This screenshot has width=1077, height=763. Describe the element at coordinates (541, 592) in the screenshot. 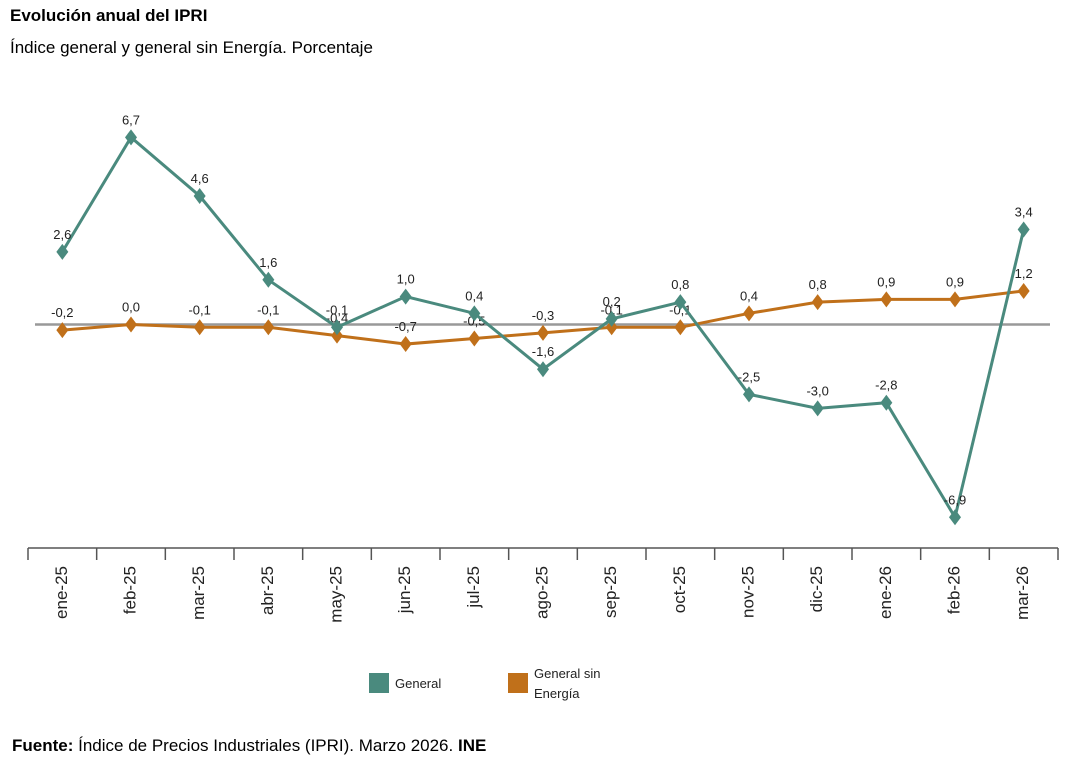

I see `x-tick-label: ago-25` at that location.